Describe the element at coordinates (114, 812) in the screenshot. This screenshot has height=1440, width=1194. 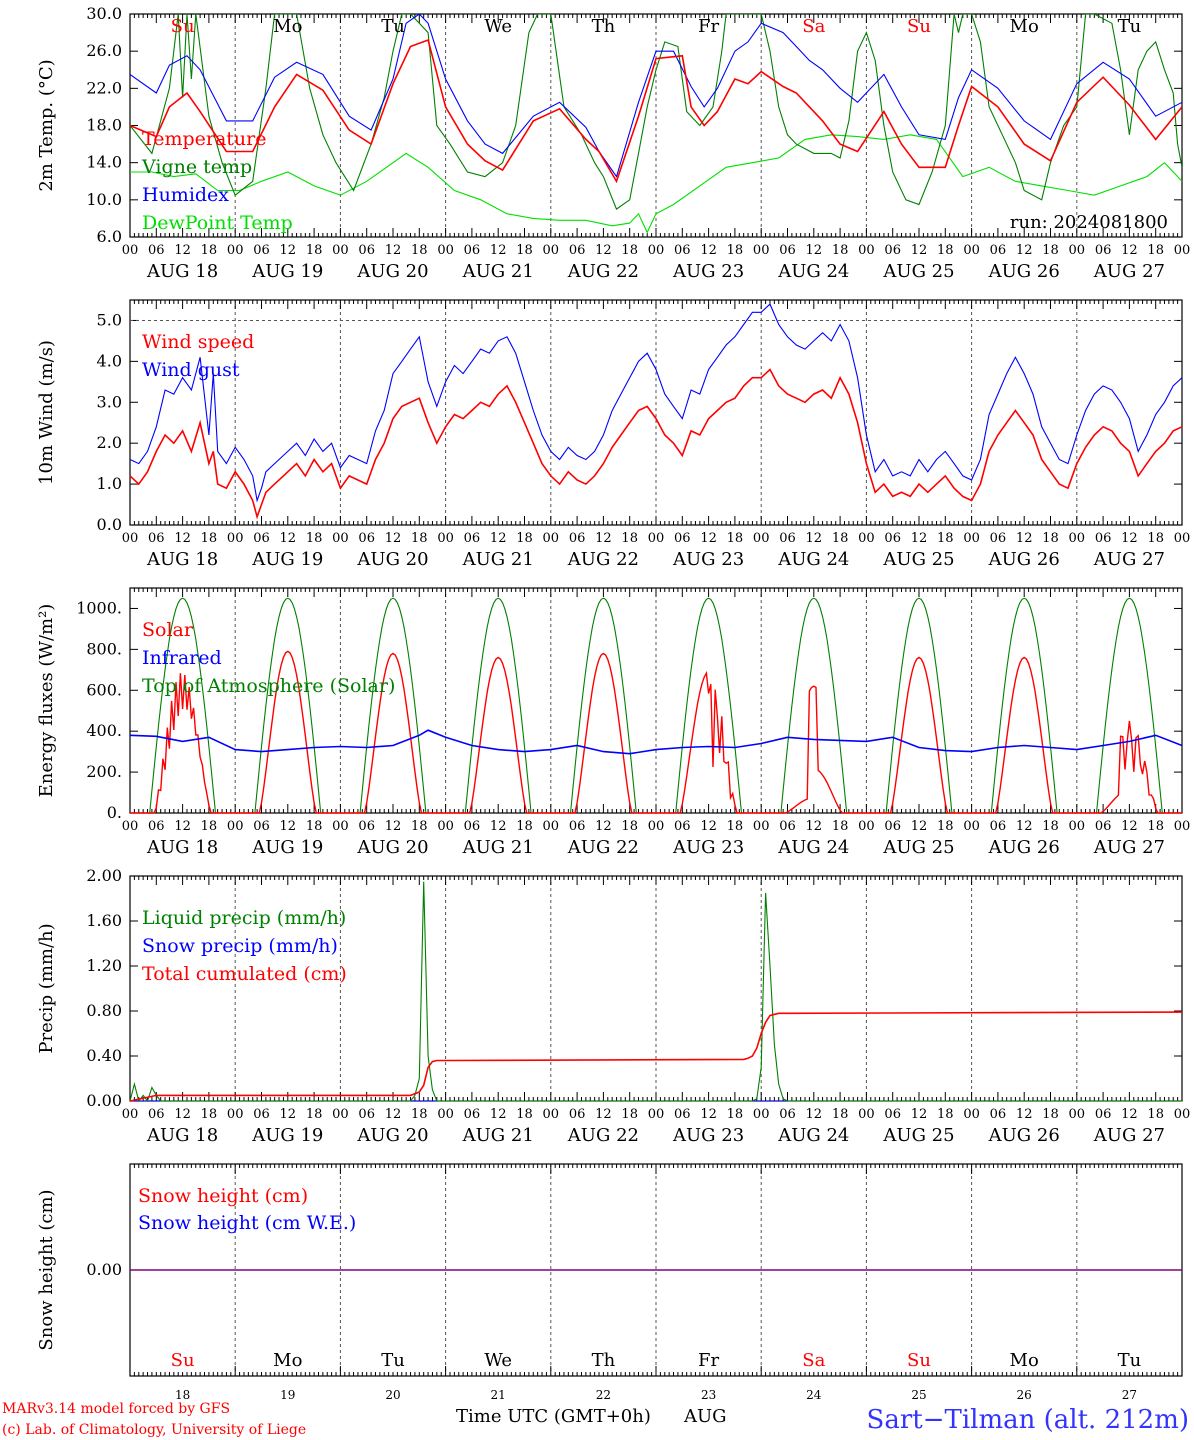
I see `y-tick-label: 0.` at that location.